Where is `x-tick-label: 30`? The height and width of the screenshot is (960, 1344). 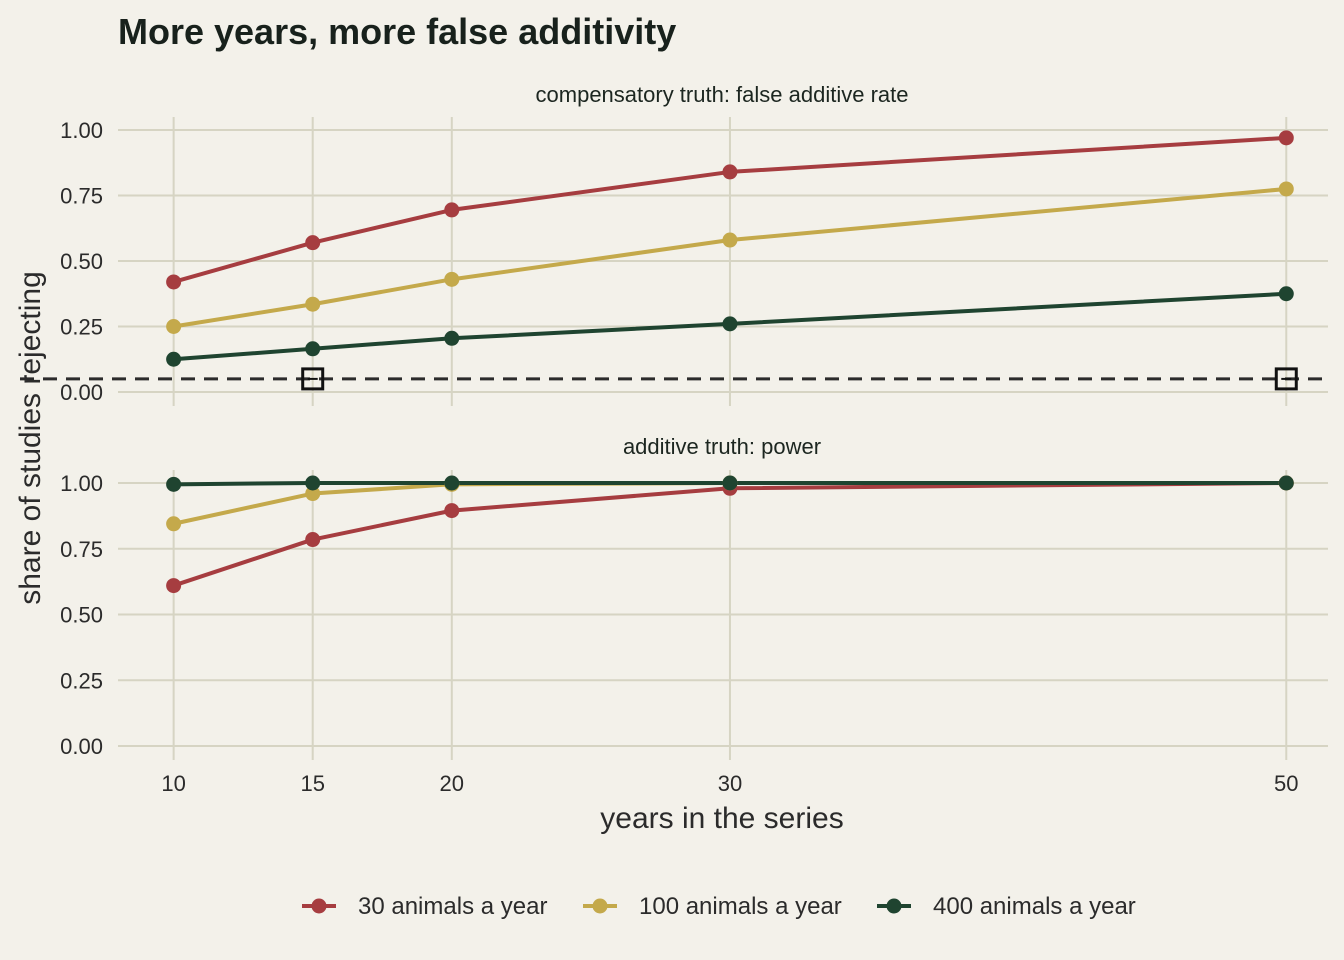 x-tick-label: 30 is located at coordinates (730, 783).